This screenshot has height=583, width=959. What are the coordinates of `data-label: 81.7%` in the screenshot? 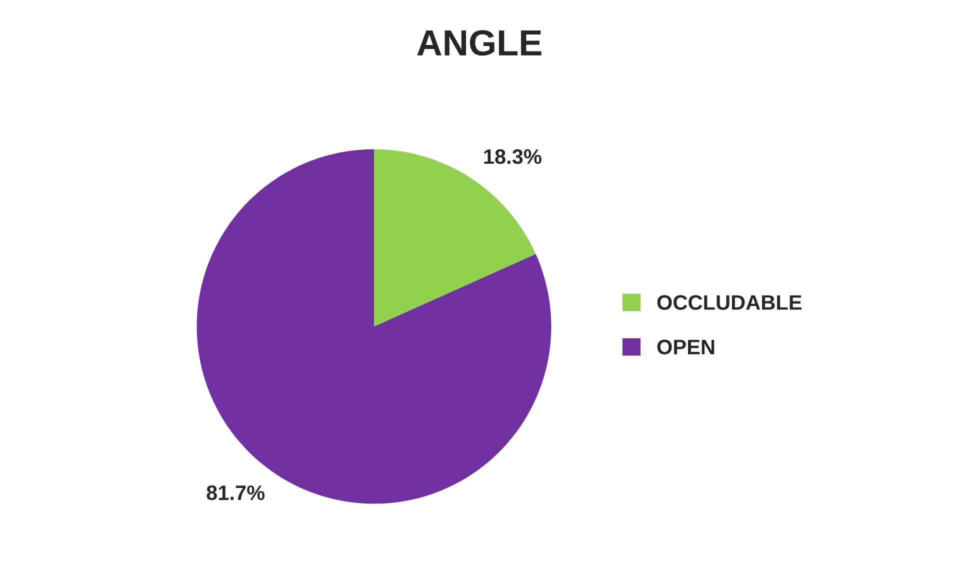 It's located at (235, 492).